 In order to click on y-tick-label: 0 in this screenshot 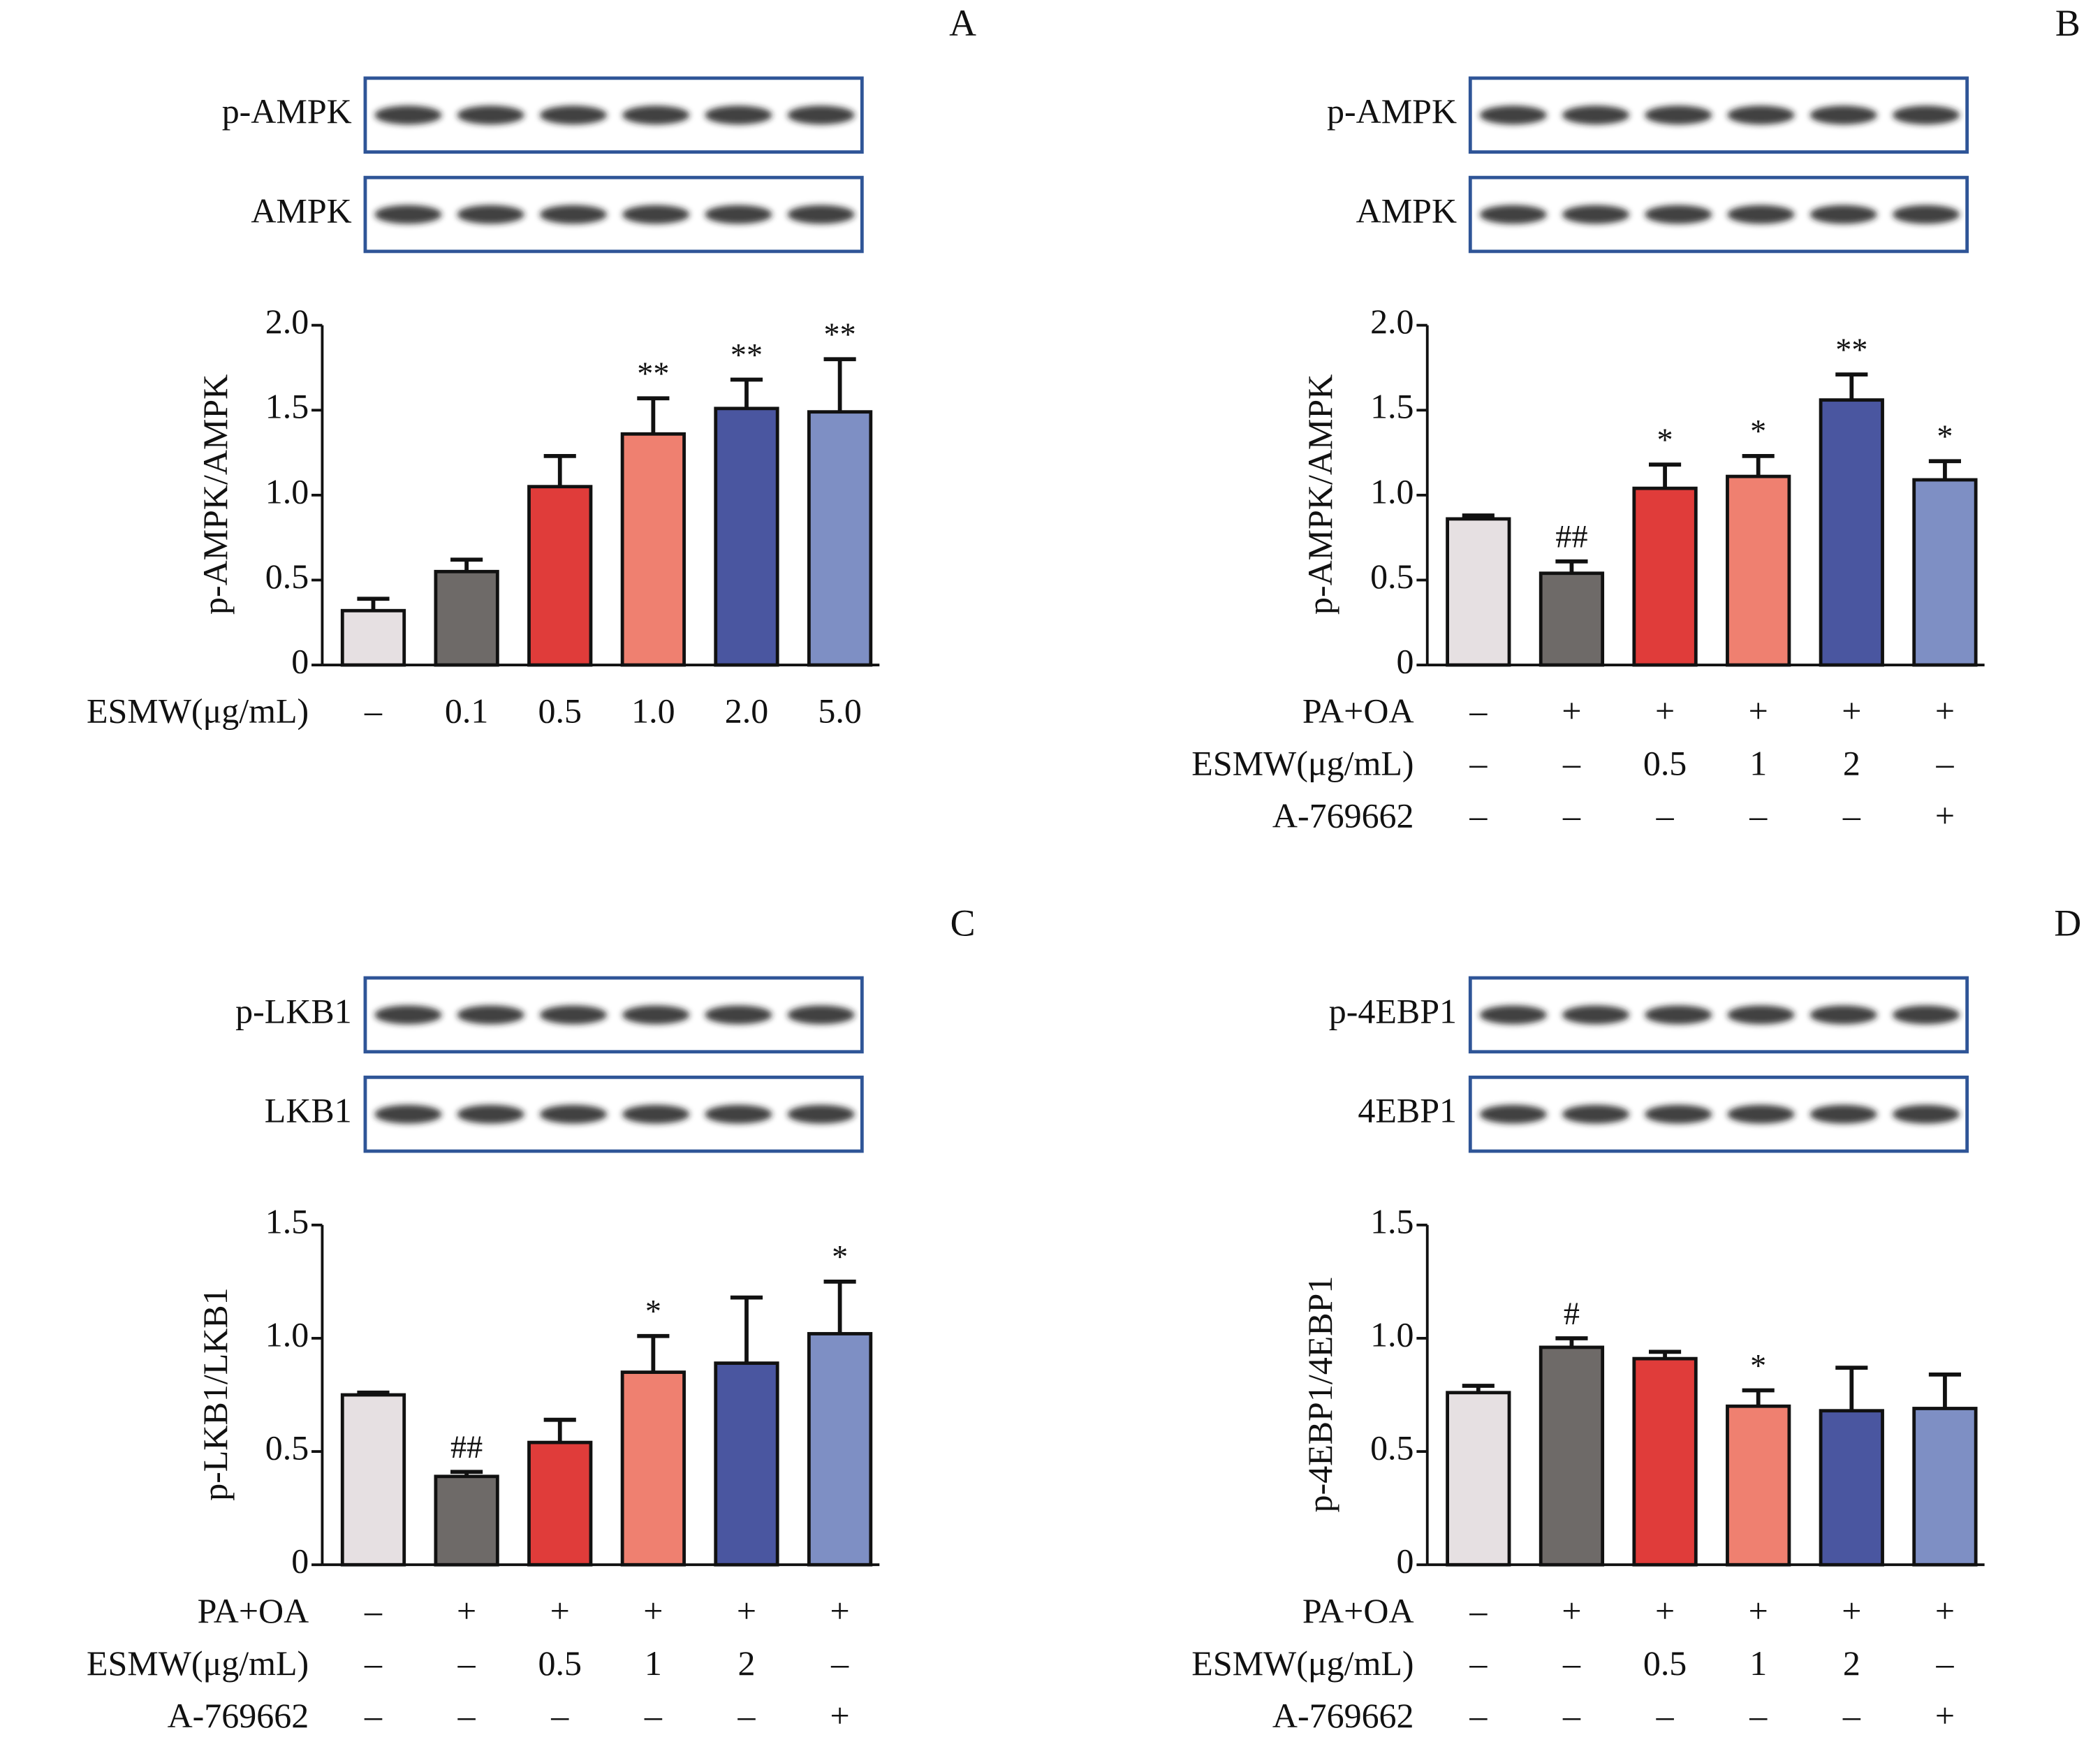, I will do `click(1406, 661)`.